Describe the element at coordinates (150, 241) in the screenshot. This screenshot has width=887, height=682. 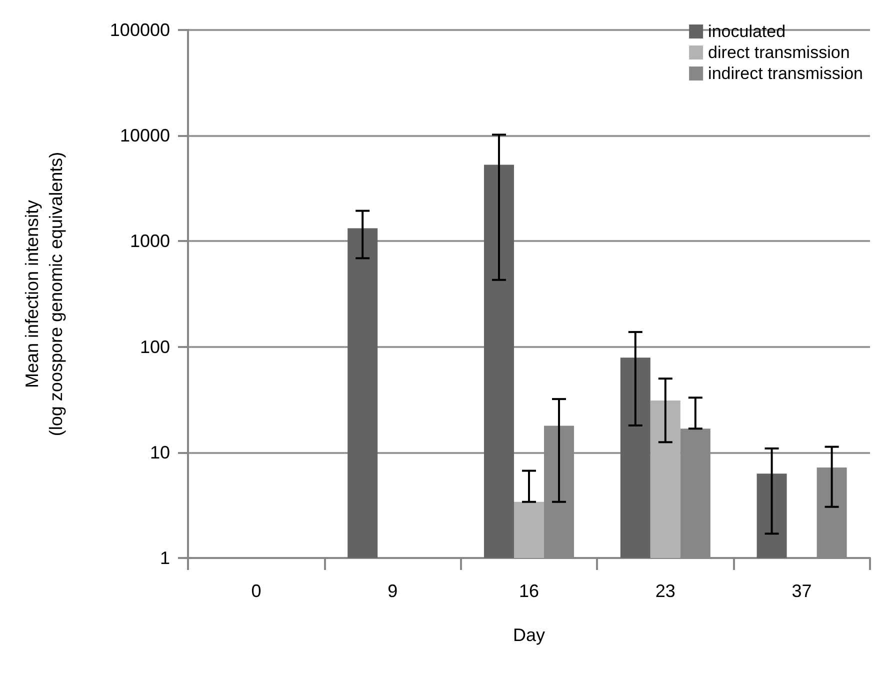
I see `y-tick-label: 1000` at that location.